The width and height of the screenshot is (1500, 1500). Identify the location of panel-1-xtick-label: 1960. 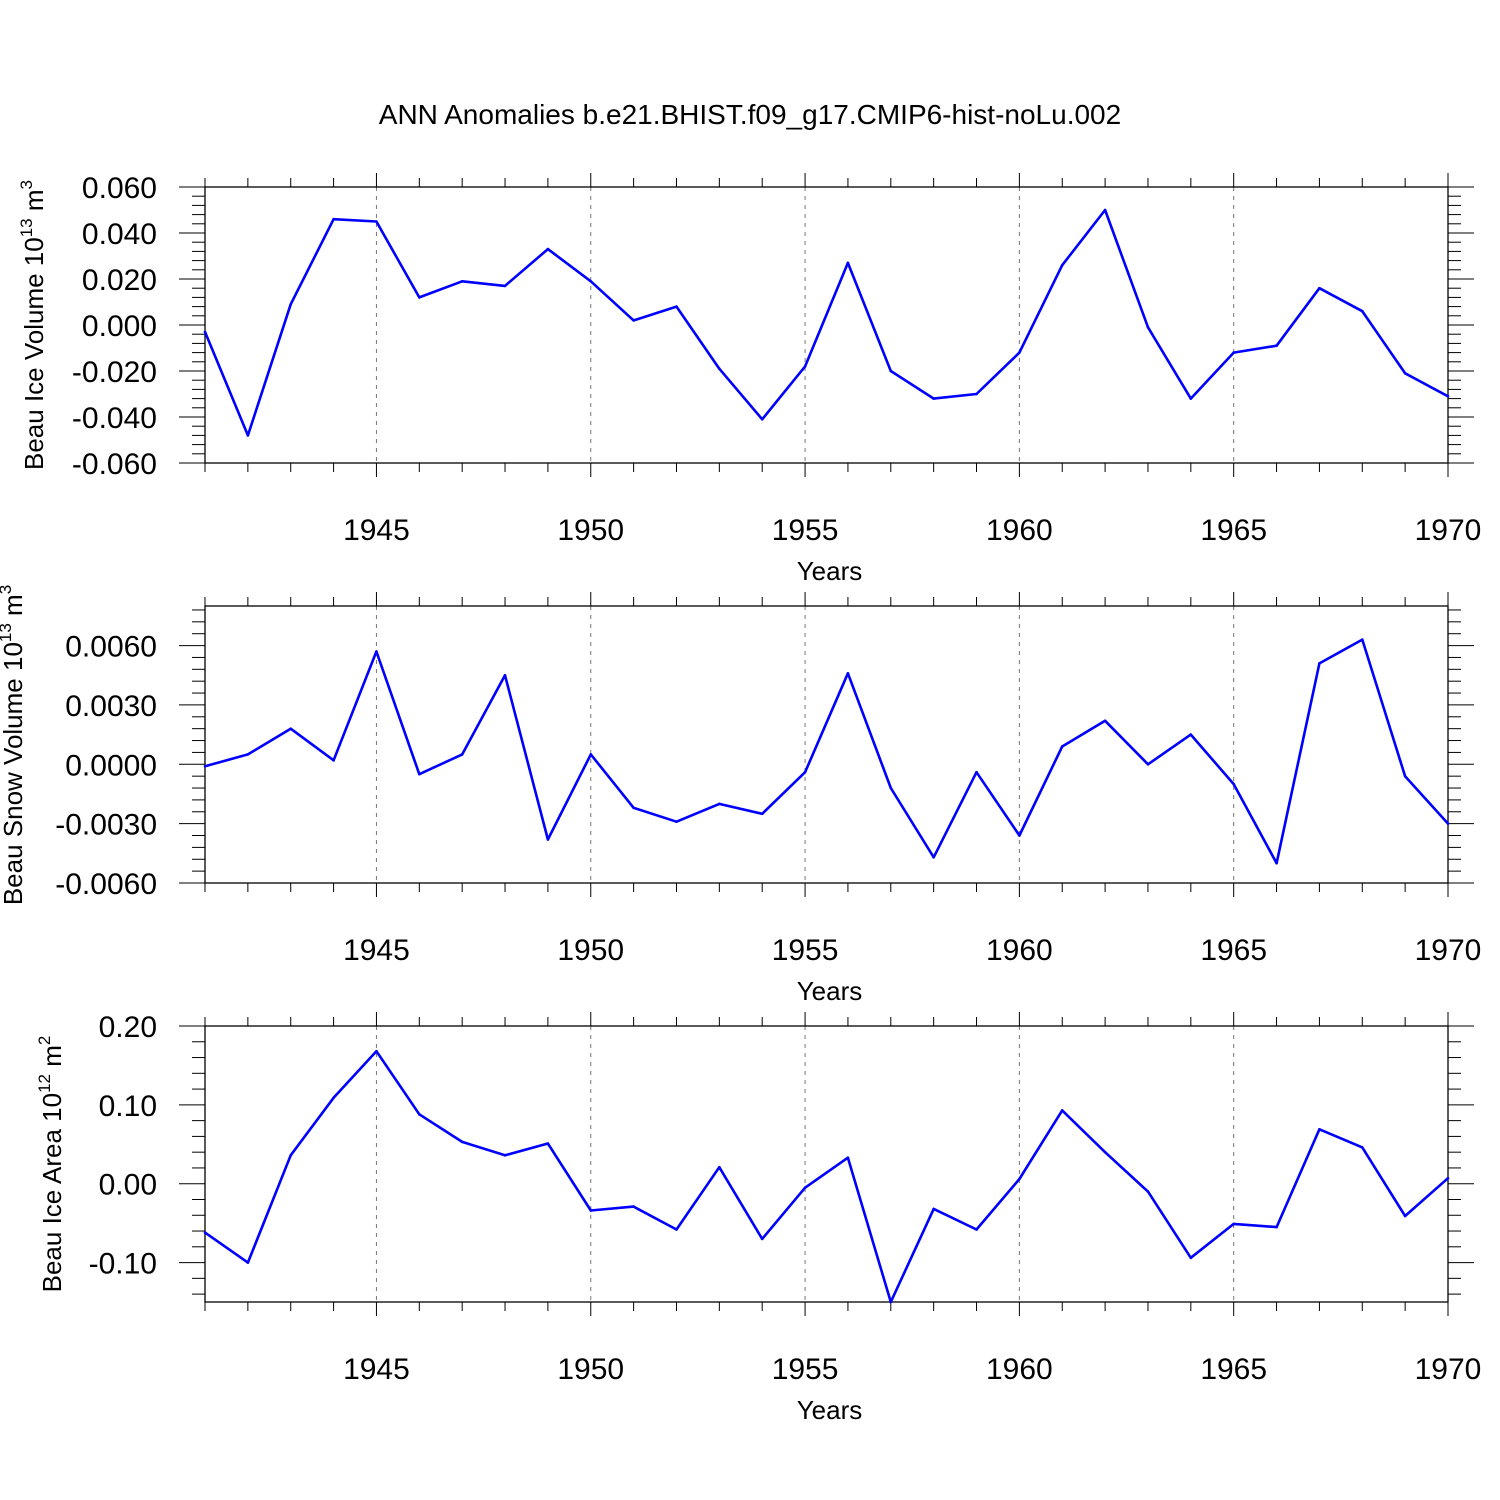
(1019, 530).